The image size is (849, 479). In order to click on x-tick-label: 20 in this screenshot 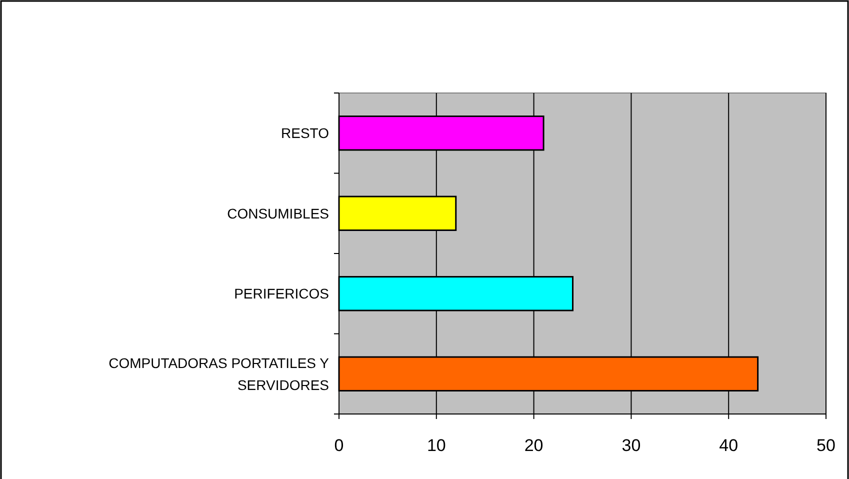, I will do `click(534, 445)`.